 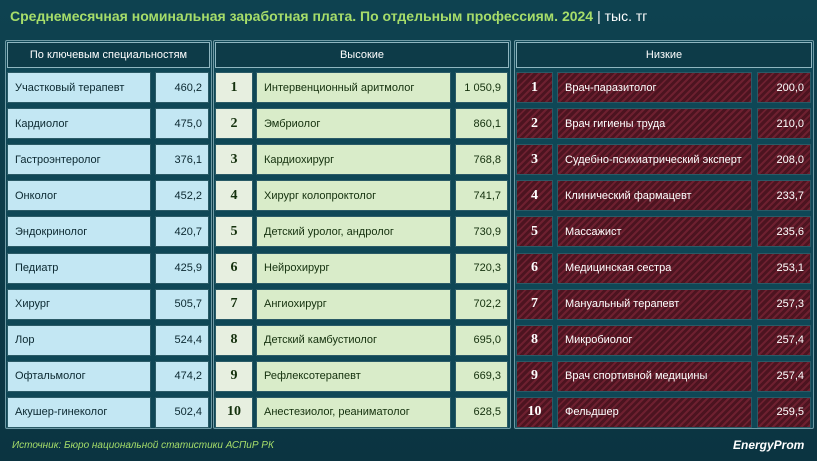 What do you see at coordinates (654, 412) in the screenshot?
I see `profession: Фельдшер` at bounding box center [654, 412].